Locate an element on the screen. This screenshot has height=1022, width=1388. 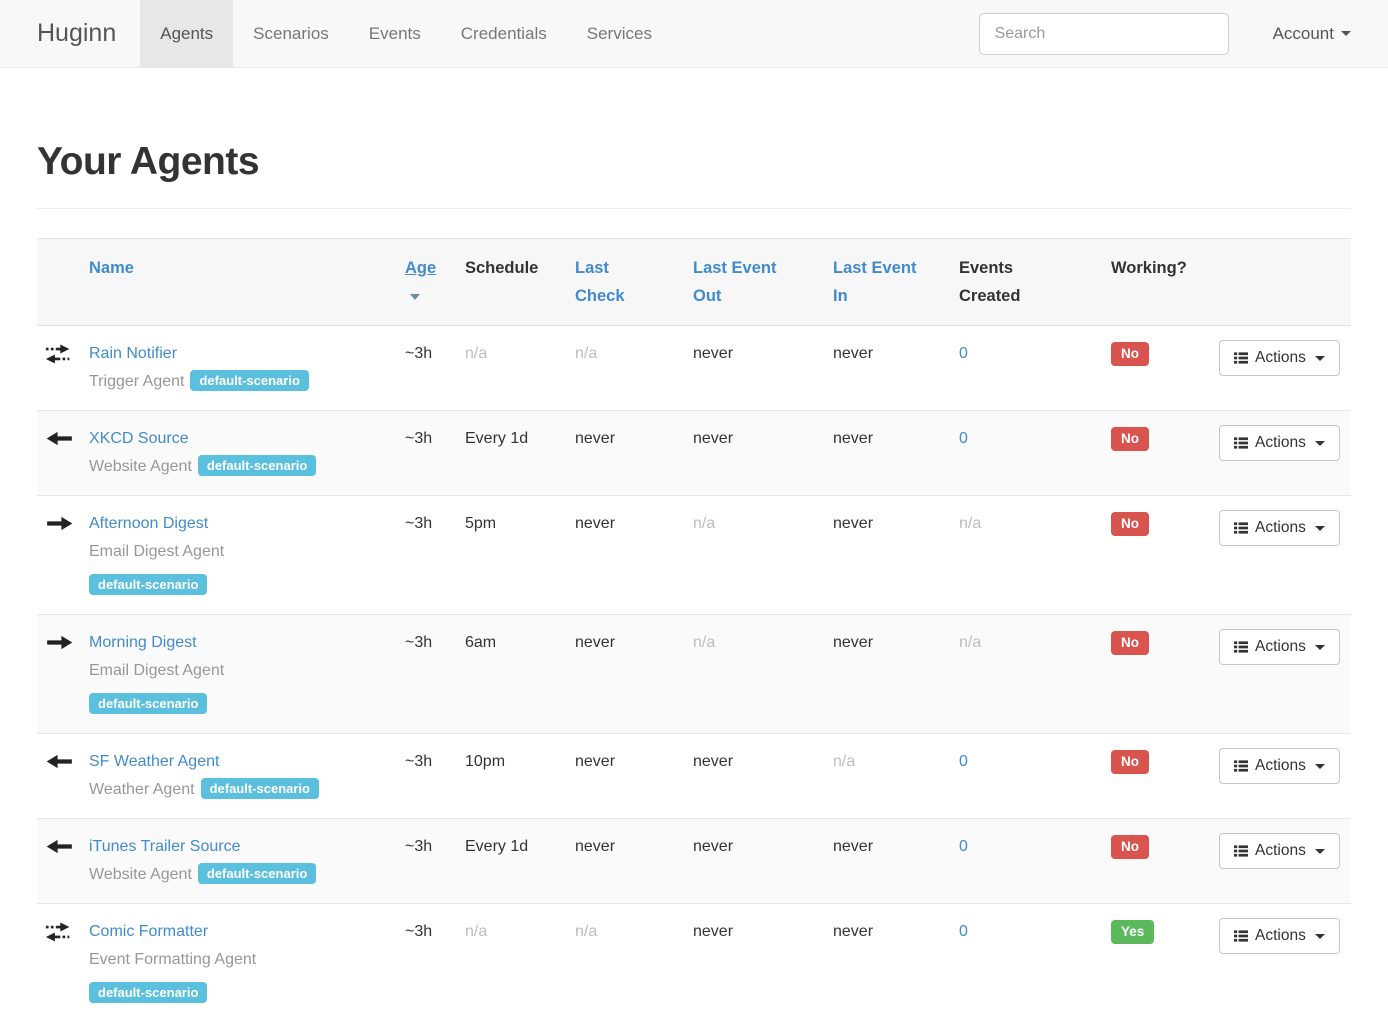
arrow-right-icon is located at coordinates (59, 523).